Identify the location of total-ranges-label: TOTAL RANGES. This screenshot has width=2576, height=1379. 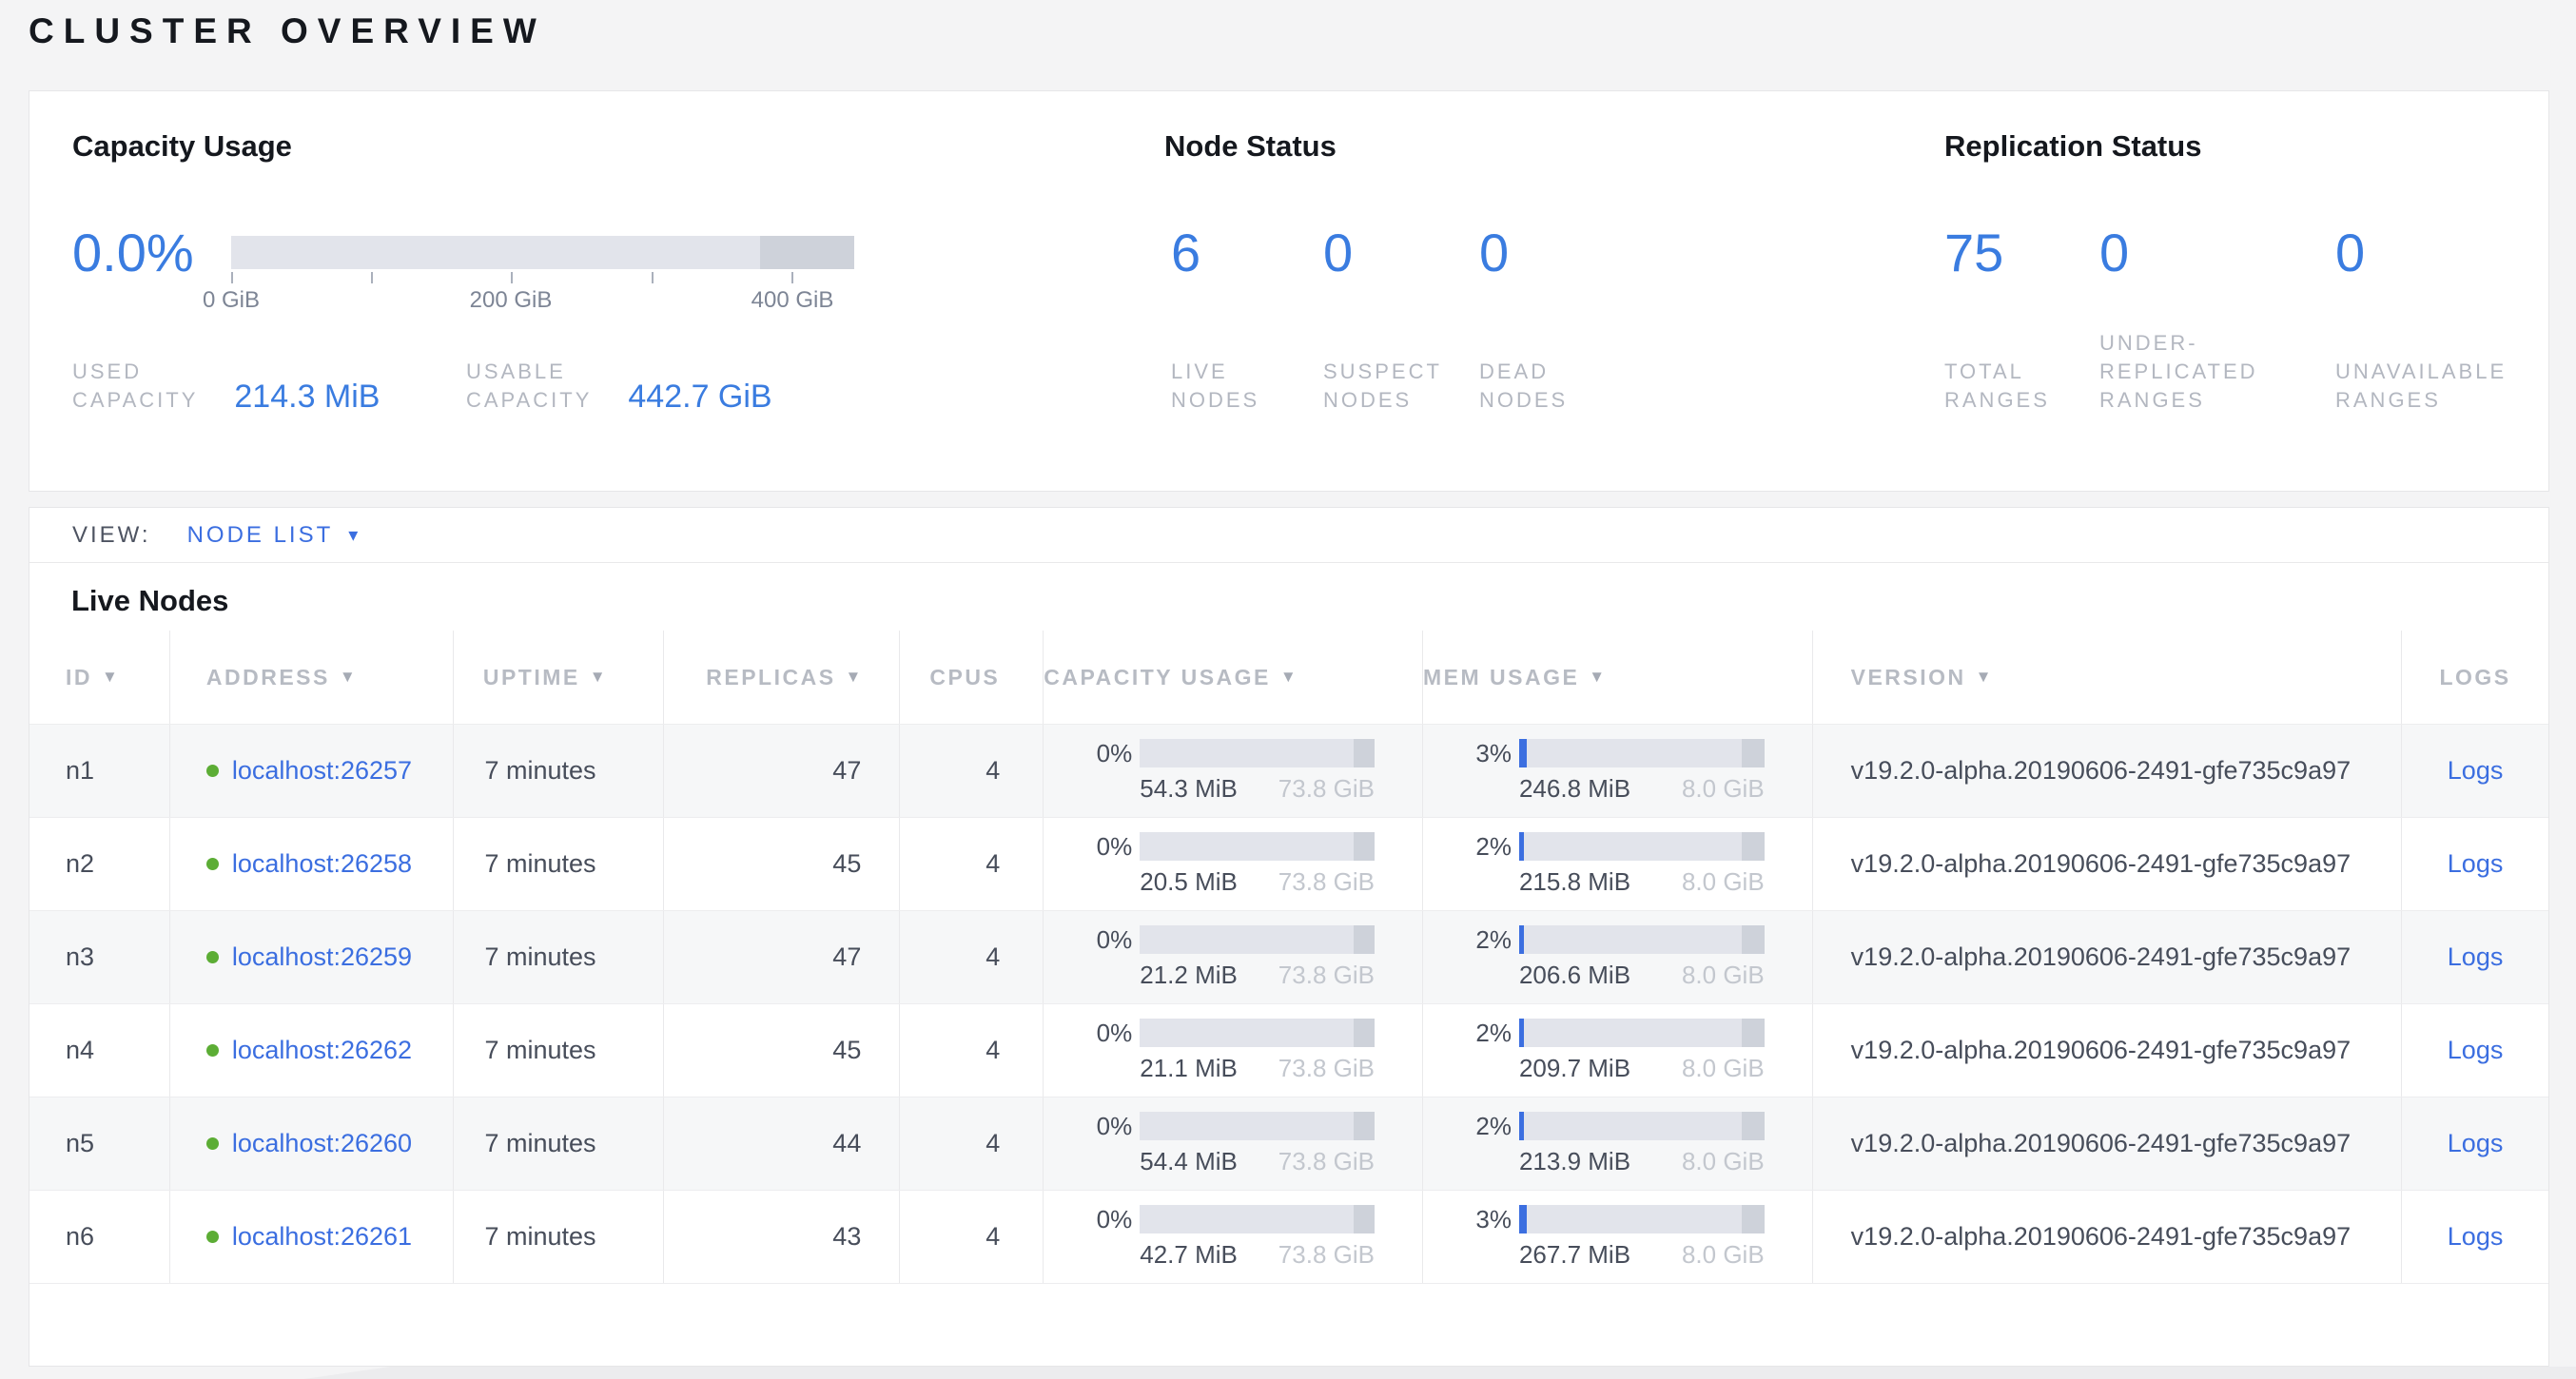
(1997, 386).